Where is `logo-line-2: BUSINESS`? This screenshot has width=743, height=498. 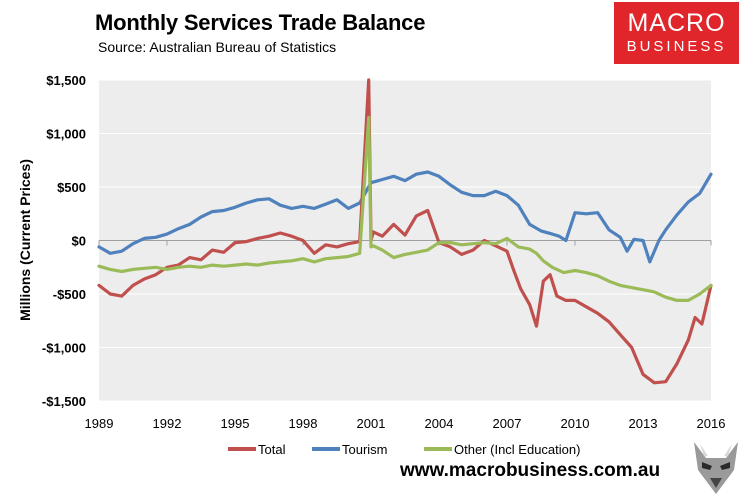
logo-line-2: BUSINESS is located at coordinates (676, 46).